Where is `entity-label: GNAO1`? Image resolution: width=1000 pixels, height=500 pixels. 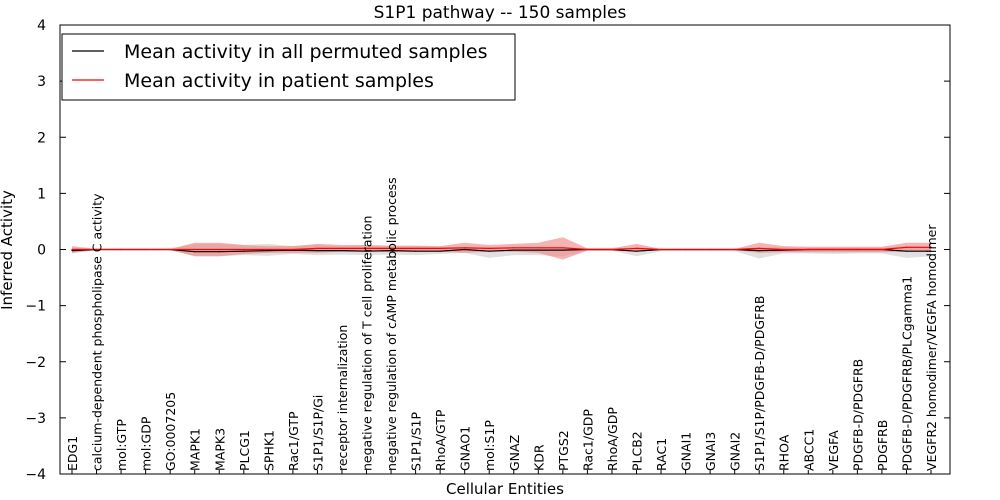
entity-label: GNAO1 is located at coordinates (465, 448).